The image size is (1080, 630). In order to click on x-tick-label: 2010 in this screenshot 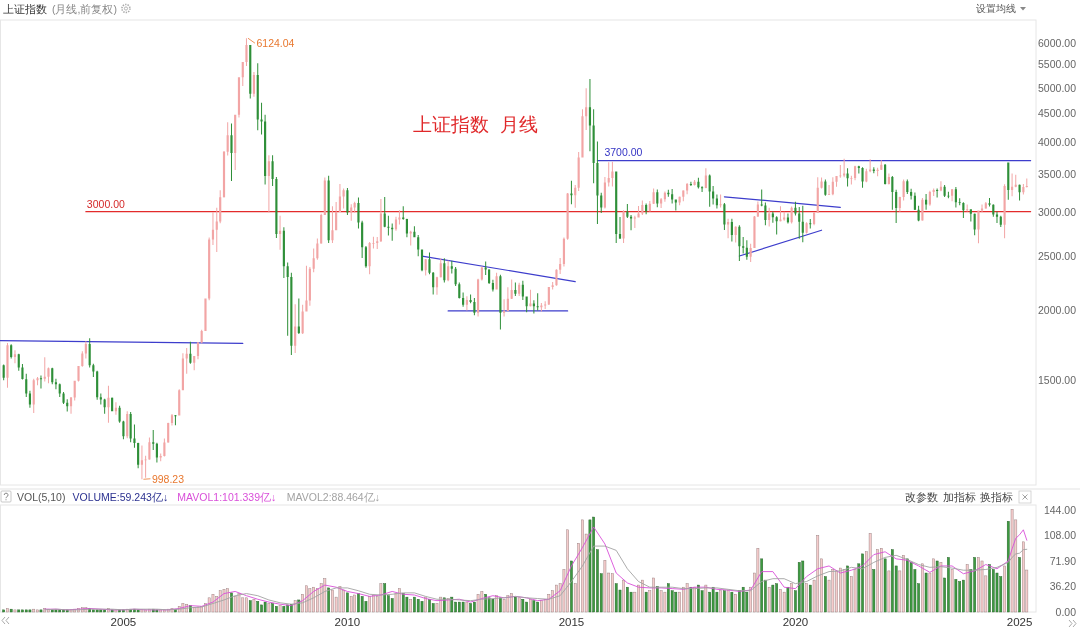, I will do `click(347, 622)`.